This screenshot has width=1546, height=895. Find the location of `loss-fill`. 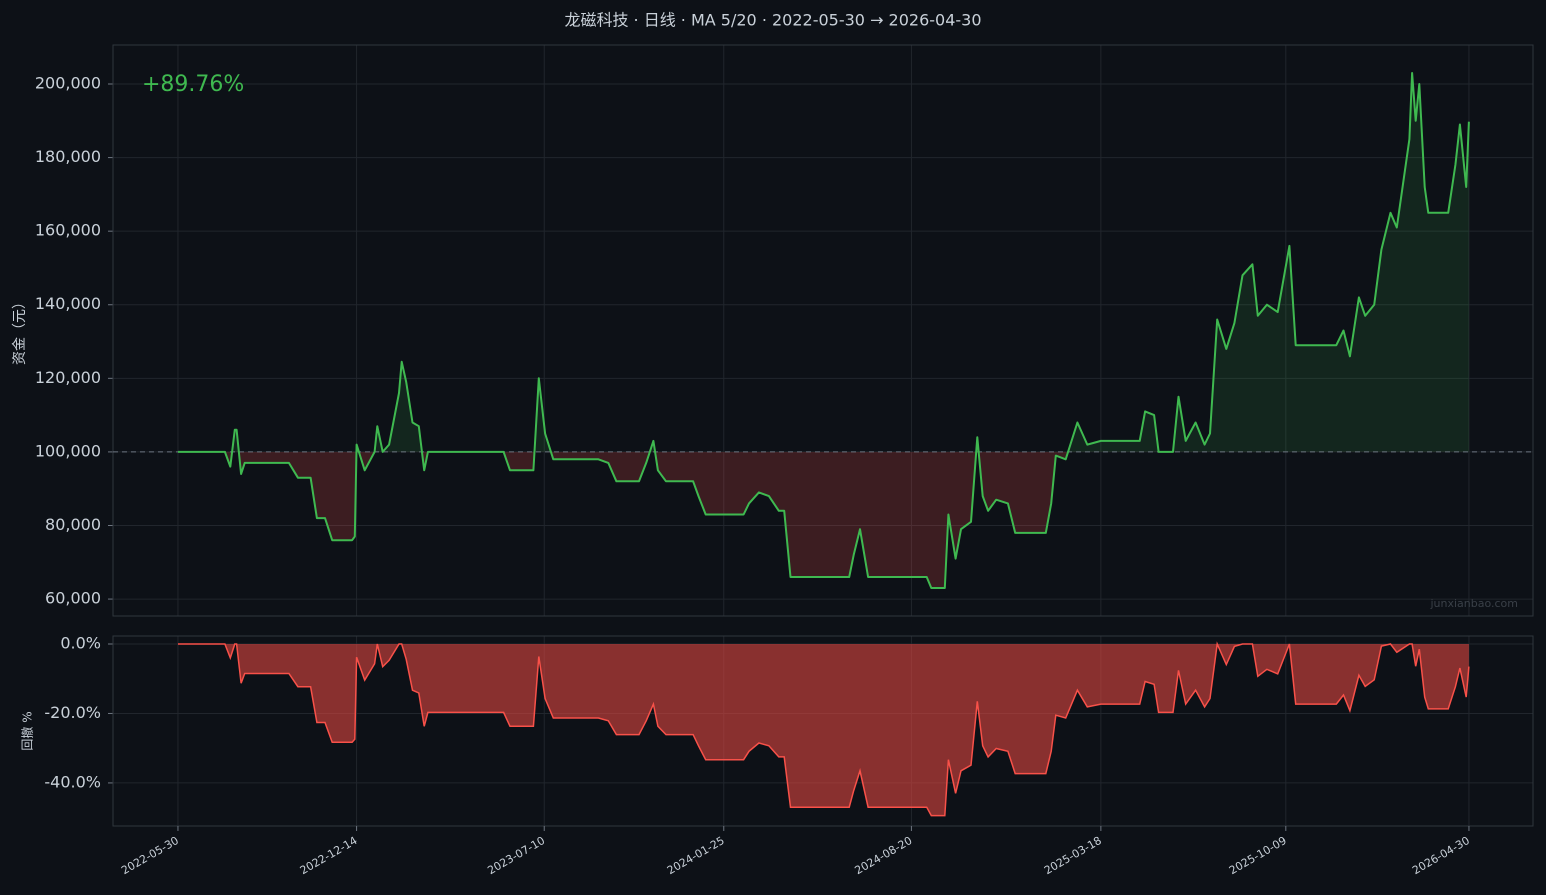

loss-fill is located at coordinates (646, 519).